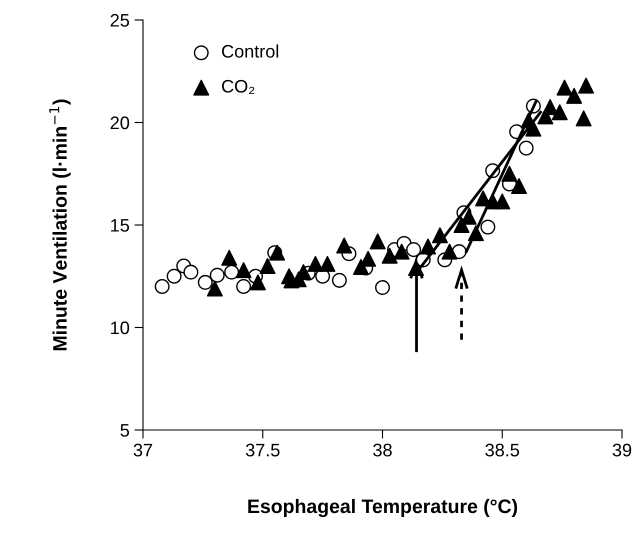 This screenshot has width=639, height=544. What do you see at coordinates (238, 87) in the screenshot?
I see `legend-label: CO₂` at bounding box center [238, 87].